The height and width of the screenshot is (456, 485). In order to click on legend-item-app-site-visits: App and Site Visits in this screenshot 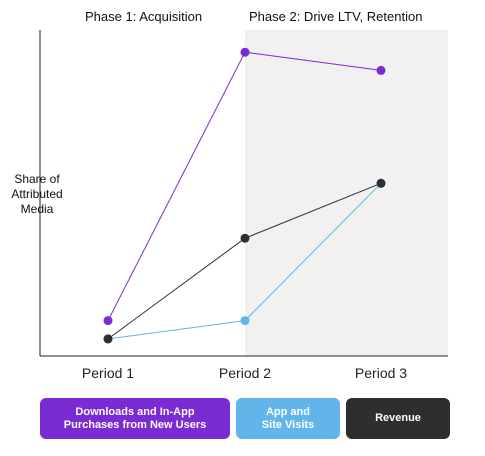, I will do `click(288, 418)`.